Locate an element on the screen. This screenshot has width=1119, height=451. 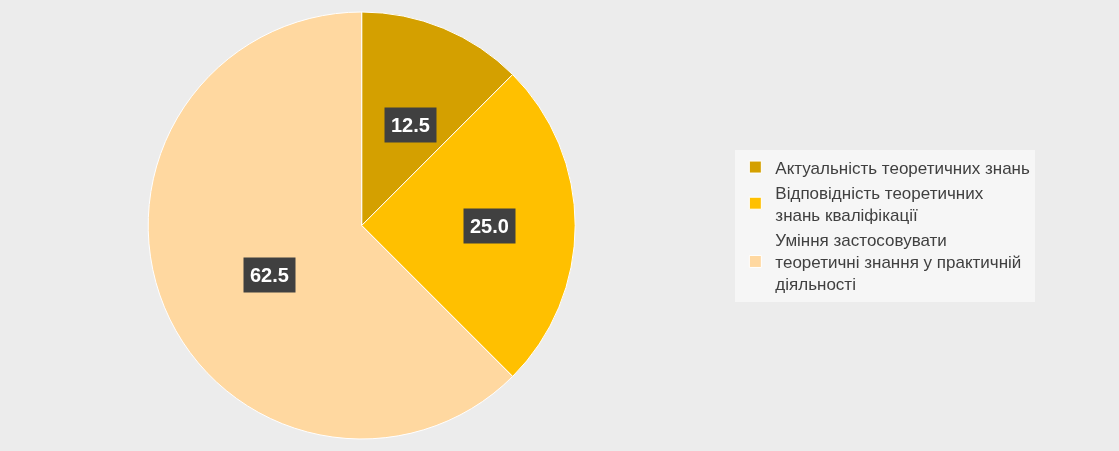
legend-label: Відповідність теоретичних знань кваліфікації is located at coordinates (879, 204).